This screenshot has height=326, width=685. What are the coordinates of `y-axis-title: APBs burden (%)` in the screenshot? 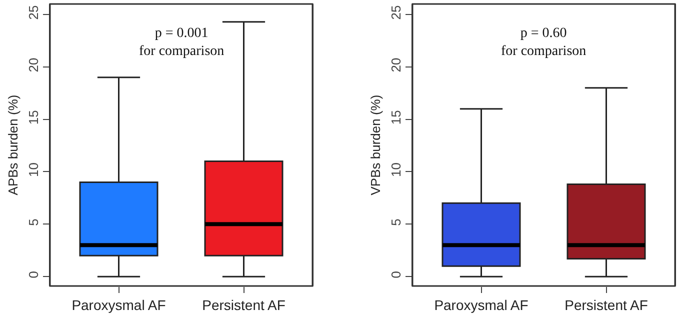 It's located at (13, 145).